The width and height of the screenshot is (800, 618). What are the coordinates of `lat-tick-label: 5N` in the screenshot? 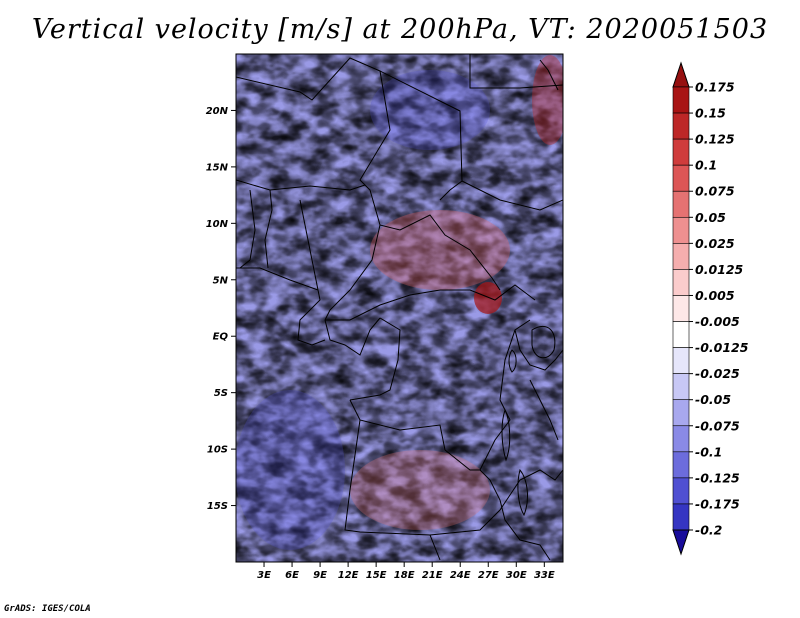 It's located at (221, 280).